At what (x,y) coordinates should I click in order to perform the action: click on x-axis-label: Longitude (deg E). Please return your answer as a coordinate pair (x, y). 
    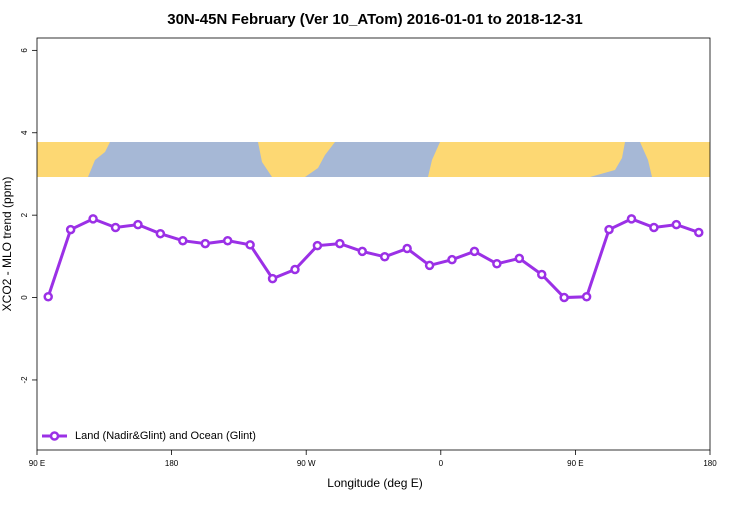
    Looking at the image, I should click on (374, 483).